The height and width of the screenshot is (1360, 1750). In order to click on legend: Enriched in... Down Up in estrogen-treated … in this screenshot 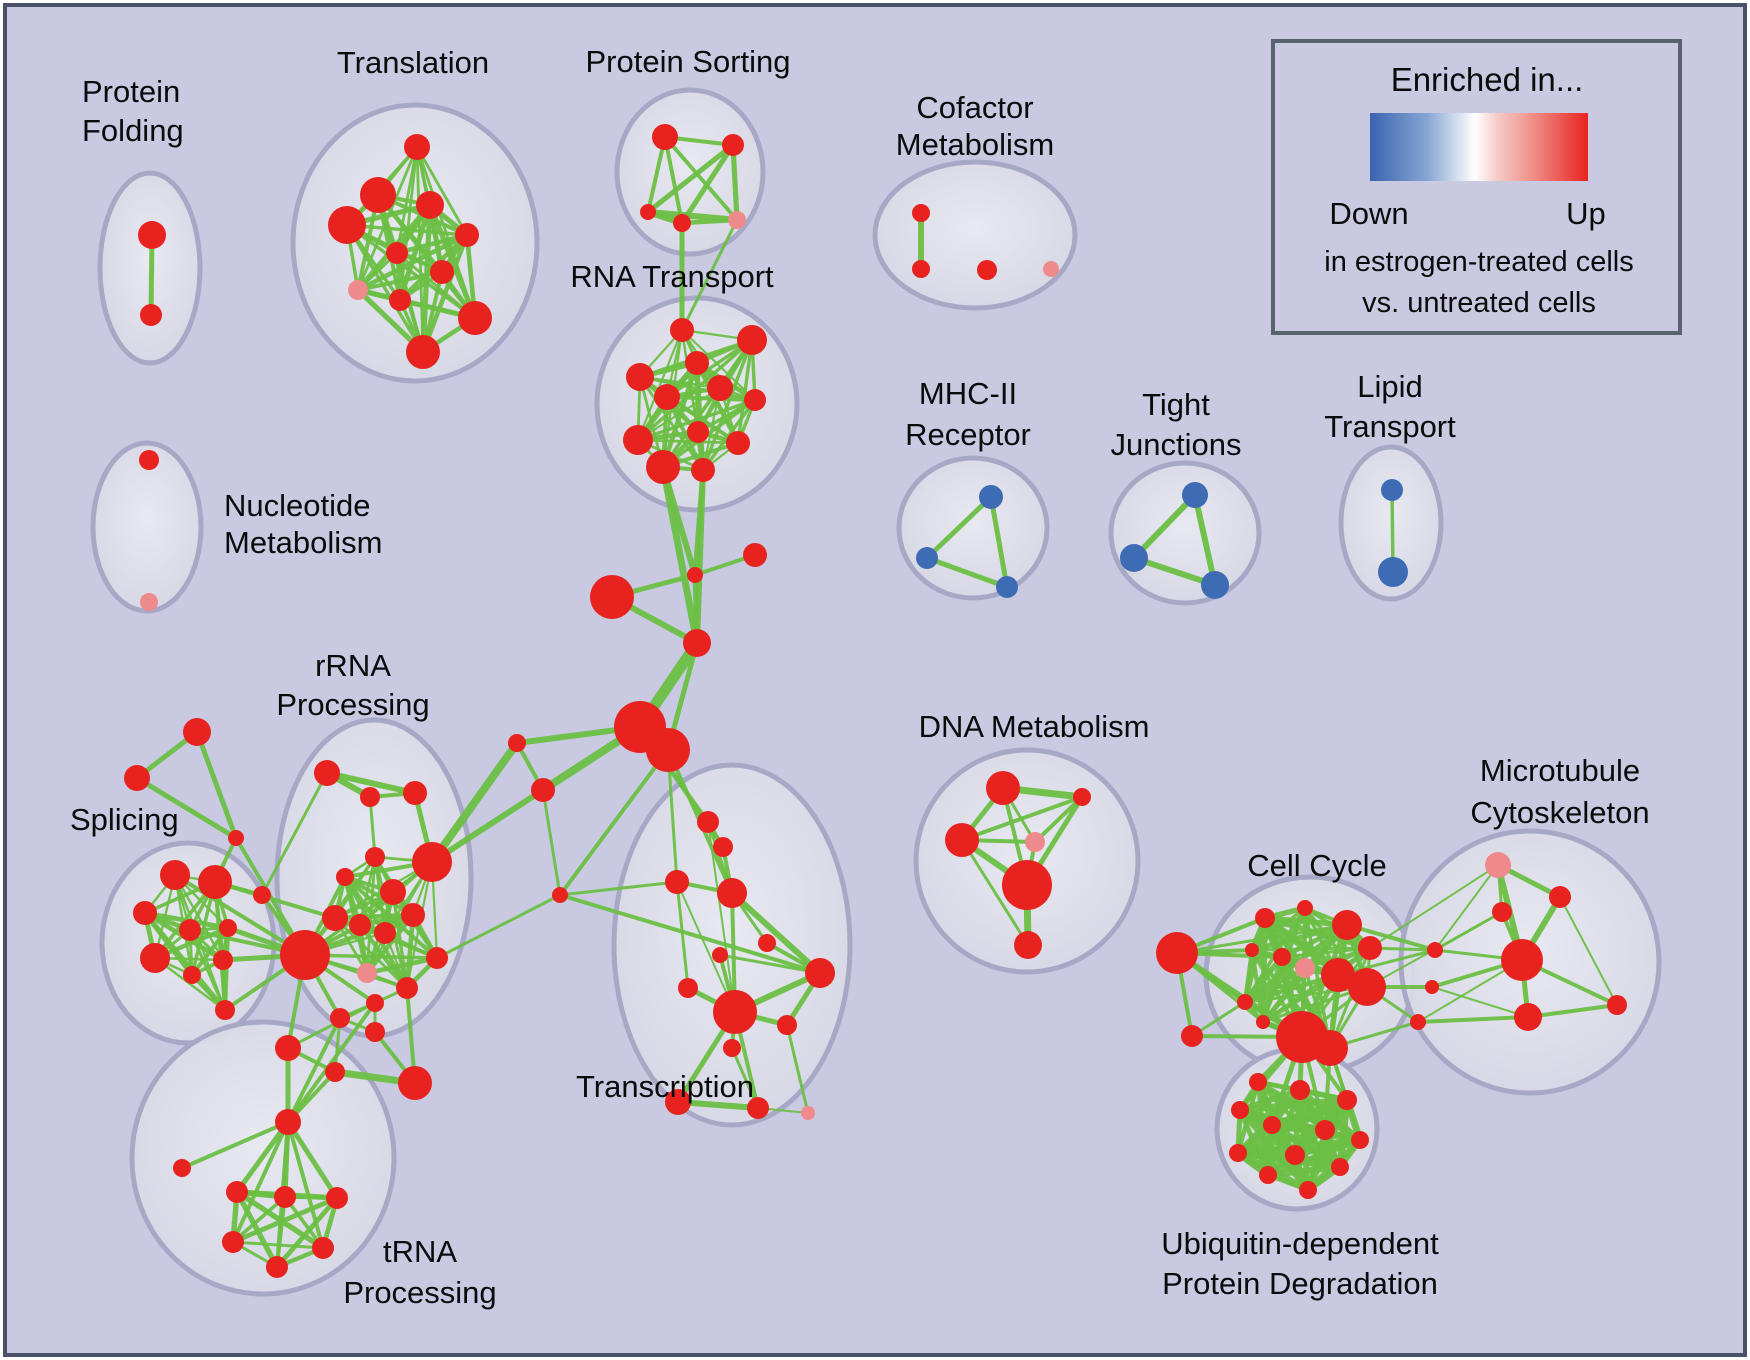, I will do `click(1476, 187)`.